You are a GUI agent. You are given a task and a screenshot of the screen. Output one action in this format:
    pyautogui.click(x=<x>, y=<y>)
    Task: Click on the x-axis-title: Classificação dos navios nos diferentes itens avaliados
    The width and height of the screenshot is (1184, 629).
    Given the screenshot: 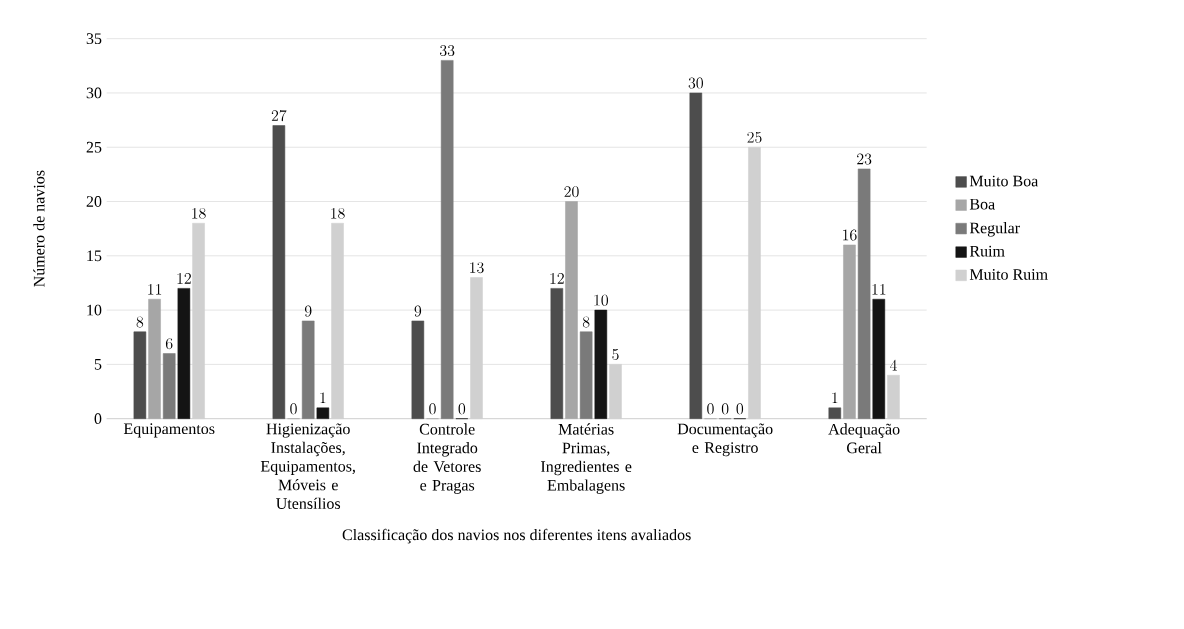 What is the action you would take?
    pyautogui.click(x=516, y=536)
    